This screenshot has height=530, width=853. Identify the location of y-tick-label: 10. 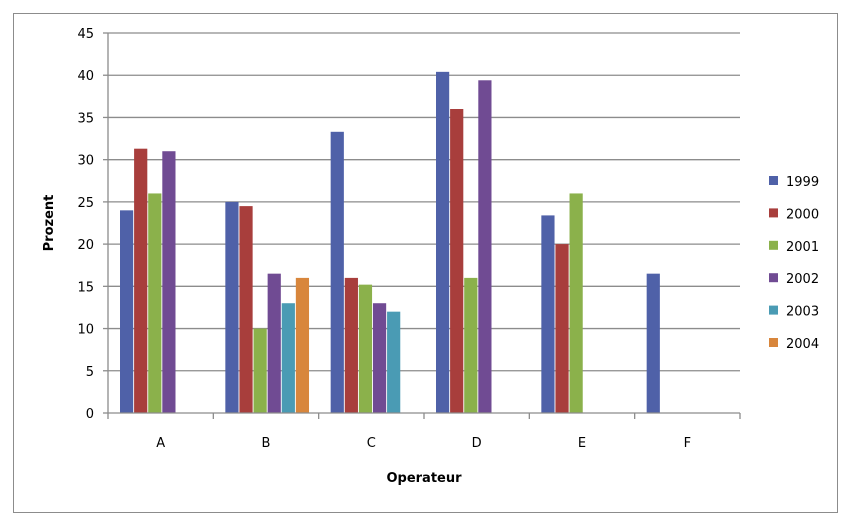
(85, 330).